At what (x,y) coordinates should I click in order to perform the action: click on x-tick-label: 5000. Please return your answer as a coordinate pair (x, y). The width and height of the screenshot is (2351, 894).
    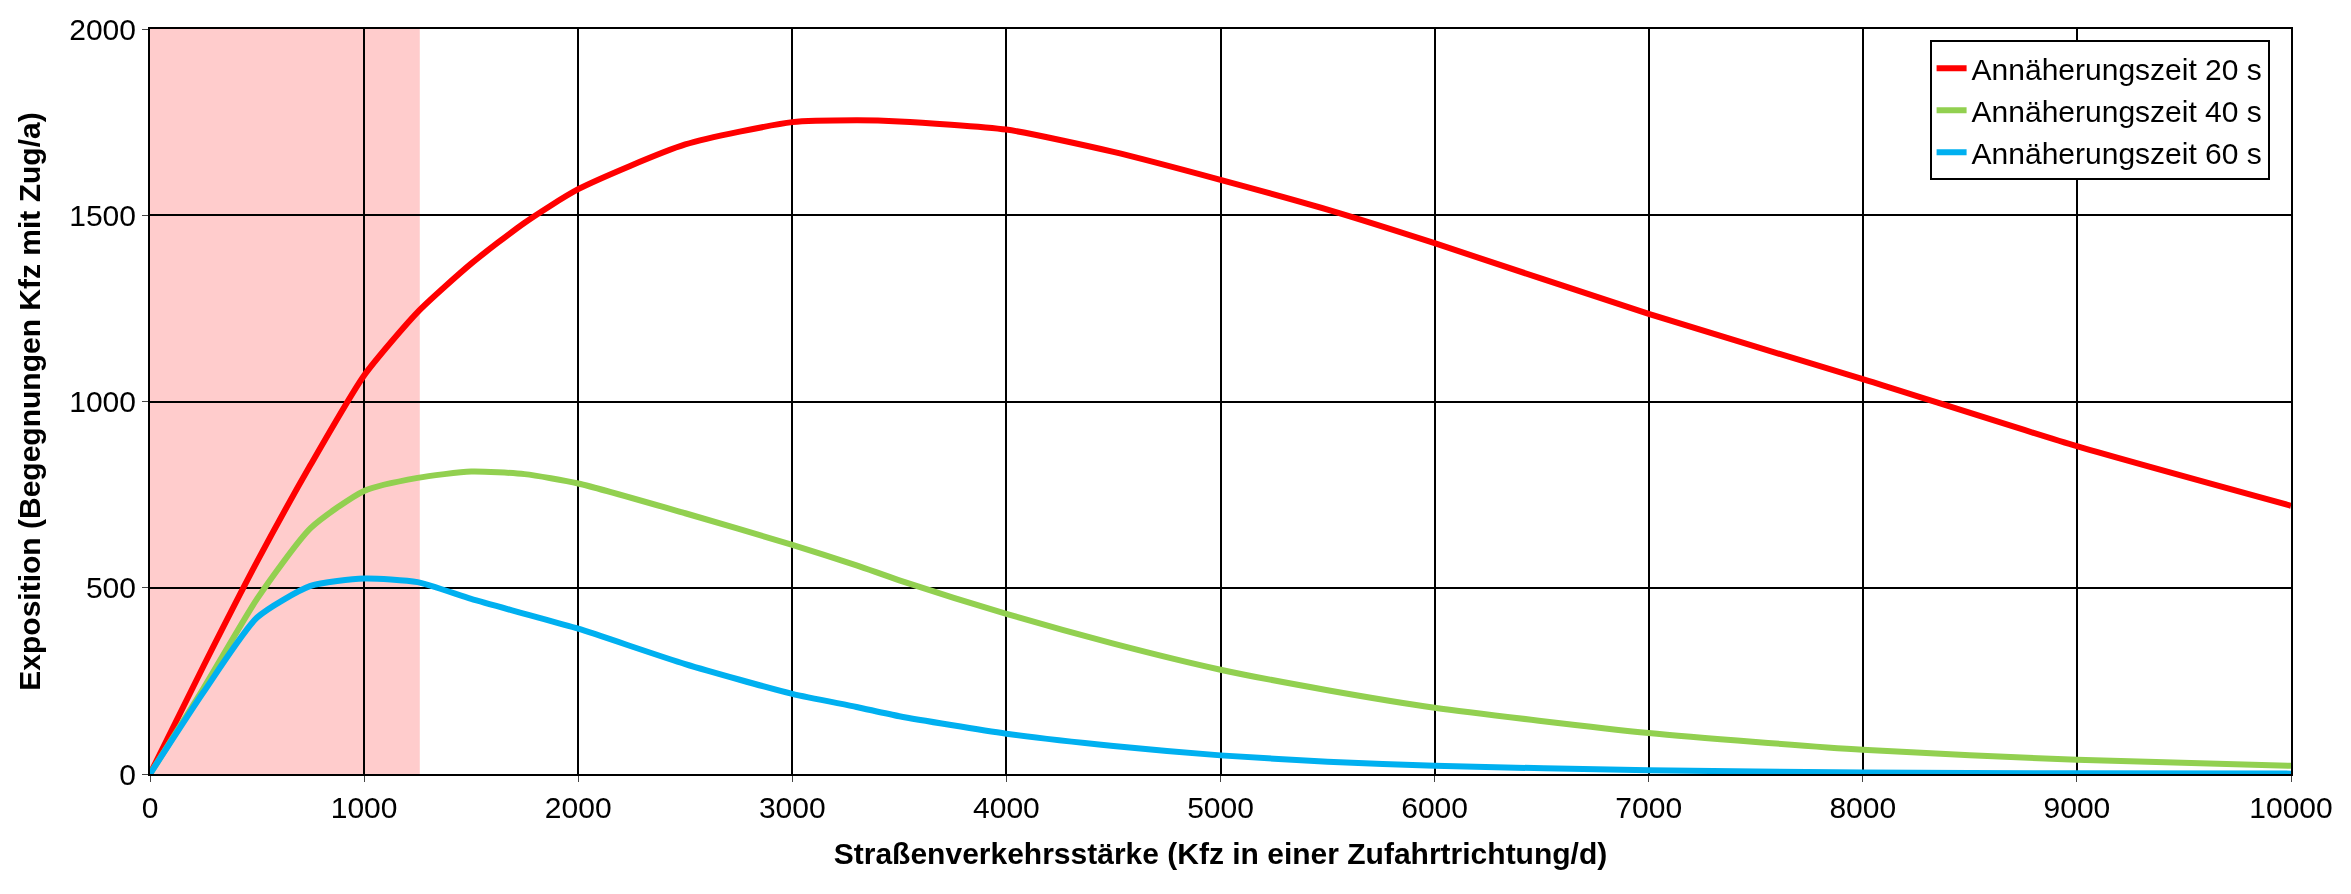
    Looking at the image, I should click on (1220, 807).